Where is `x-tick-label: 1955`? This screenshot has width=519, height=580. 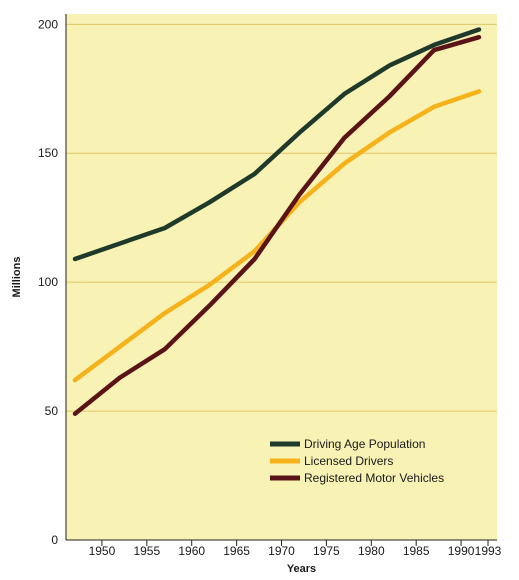 x-tick-label: 1955 is located at coordinates (146, 551).